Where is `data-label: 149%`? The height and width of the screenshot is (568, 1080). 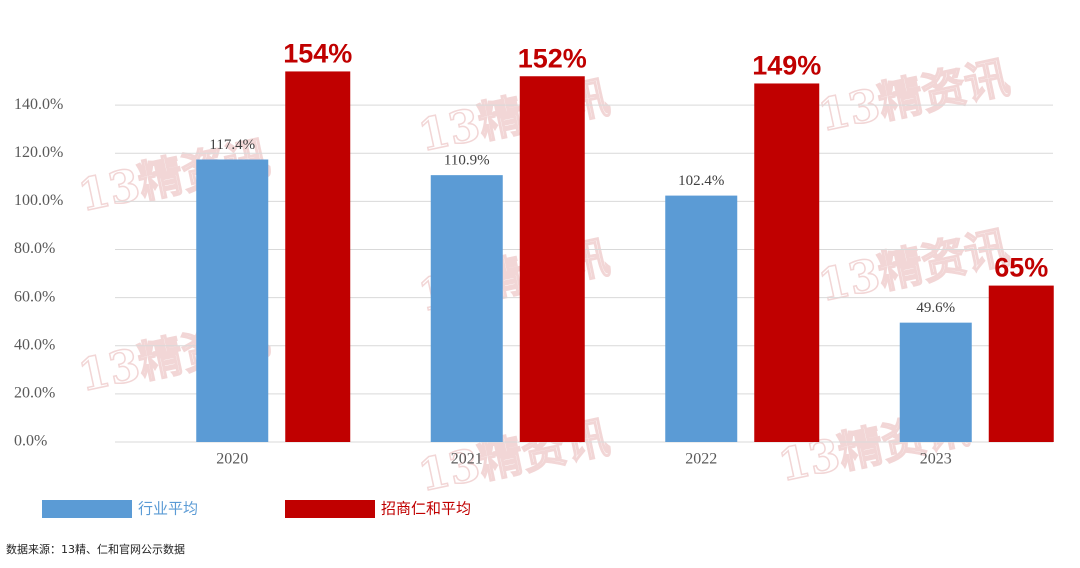 data-label: 149% is located at coordinates (786, 66).